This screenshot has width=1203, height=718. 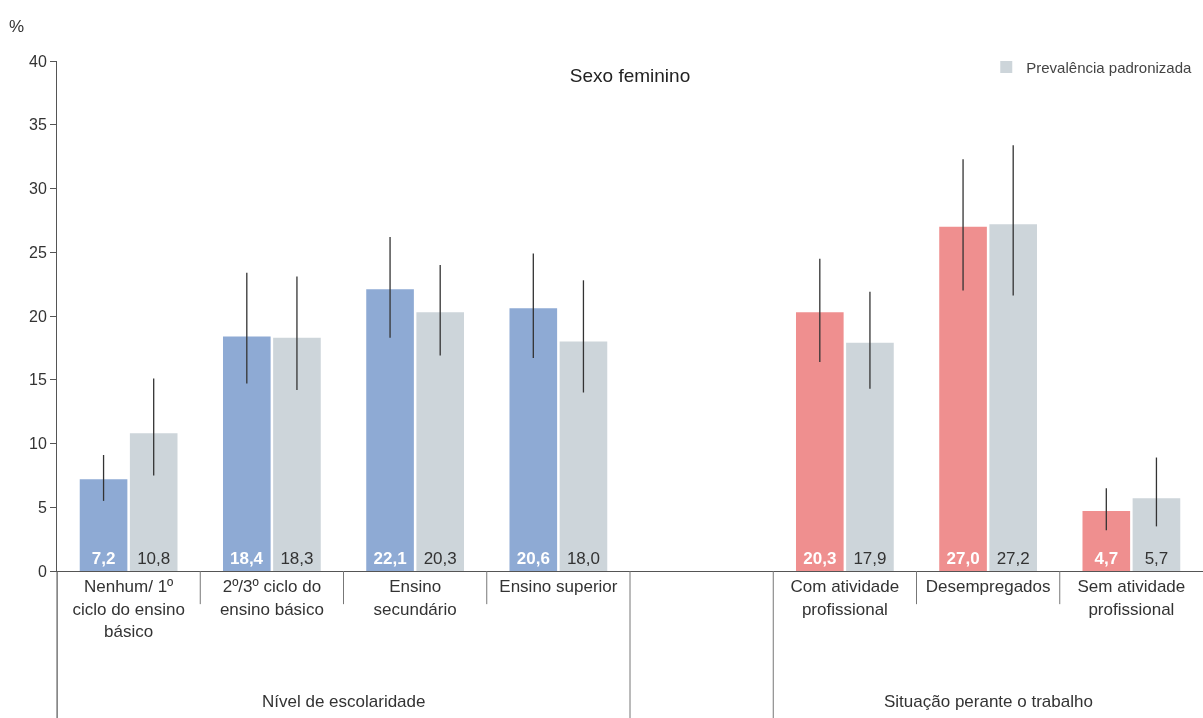 I want to click on x-tick-label: Com atividade profissional, so click(x=845, y=598).